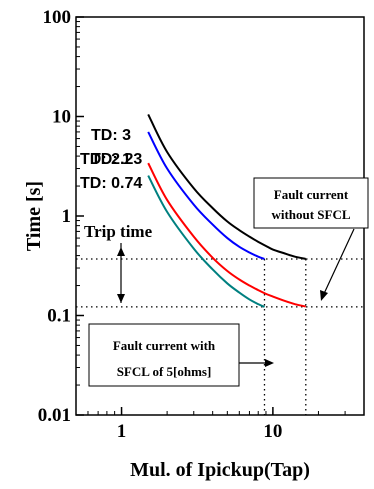  Describe the element at coordinates (310, 214) in the screenshot. I see `box-without-line2: without SFCL` at that location.